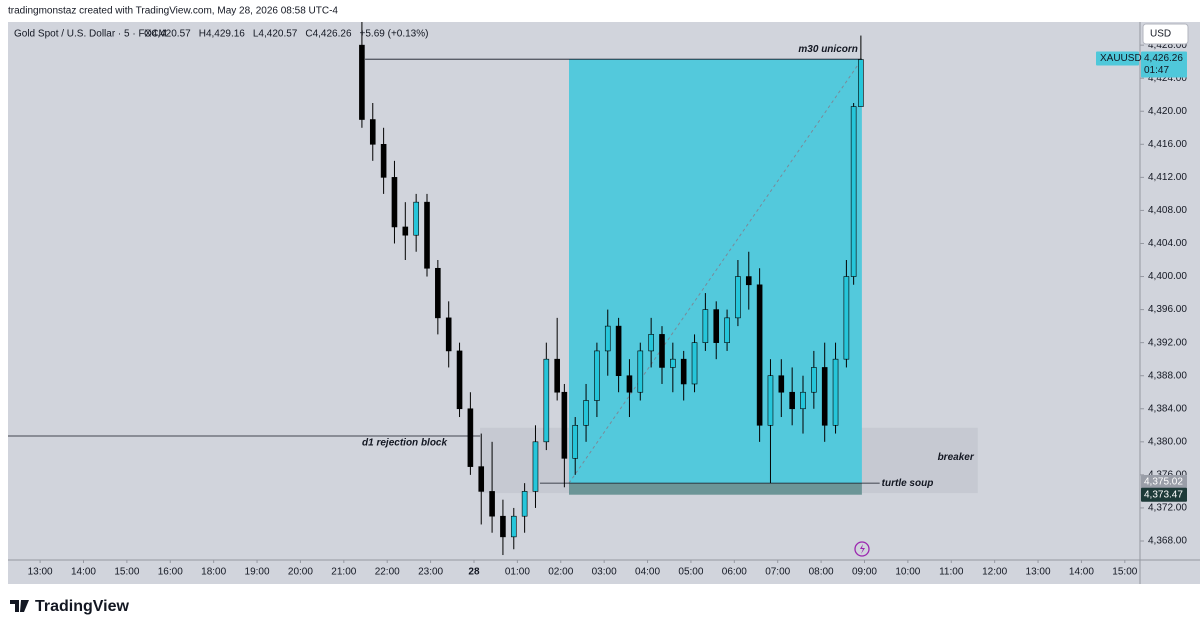 The image size is (1200, 631). I want to click on footer-logo: TradingView, so click(70, 606).